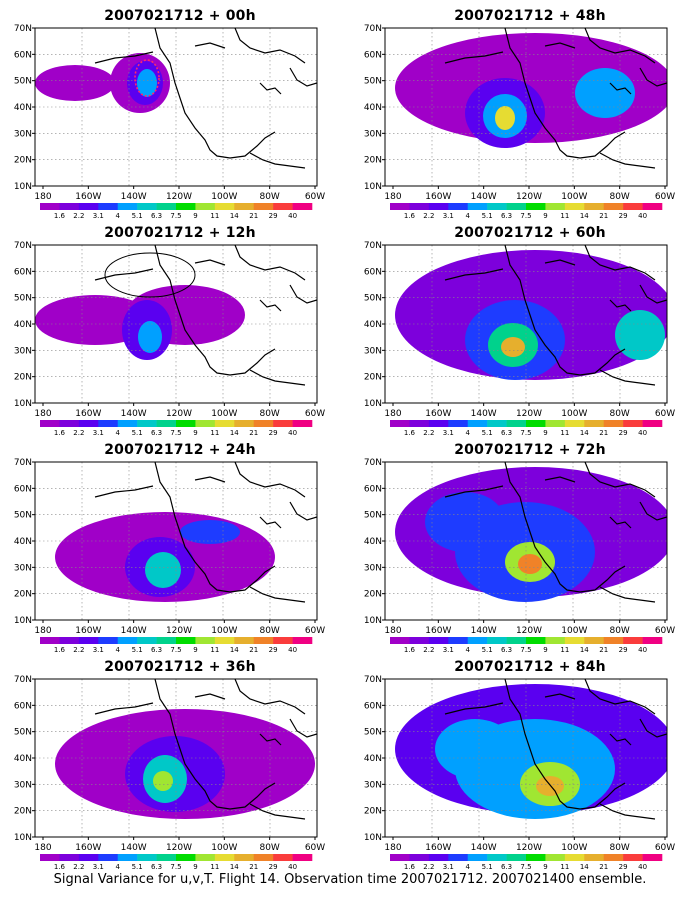  Describe the element at coordinates (147, 78) in the screenshot. I see `observation-track` at that location.